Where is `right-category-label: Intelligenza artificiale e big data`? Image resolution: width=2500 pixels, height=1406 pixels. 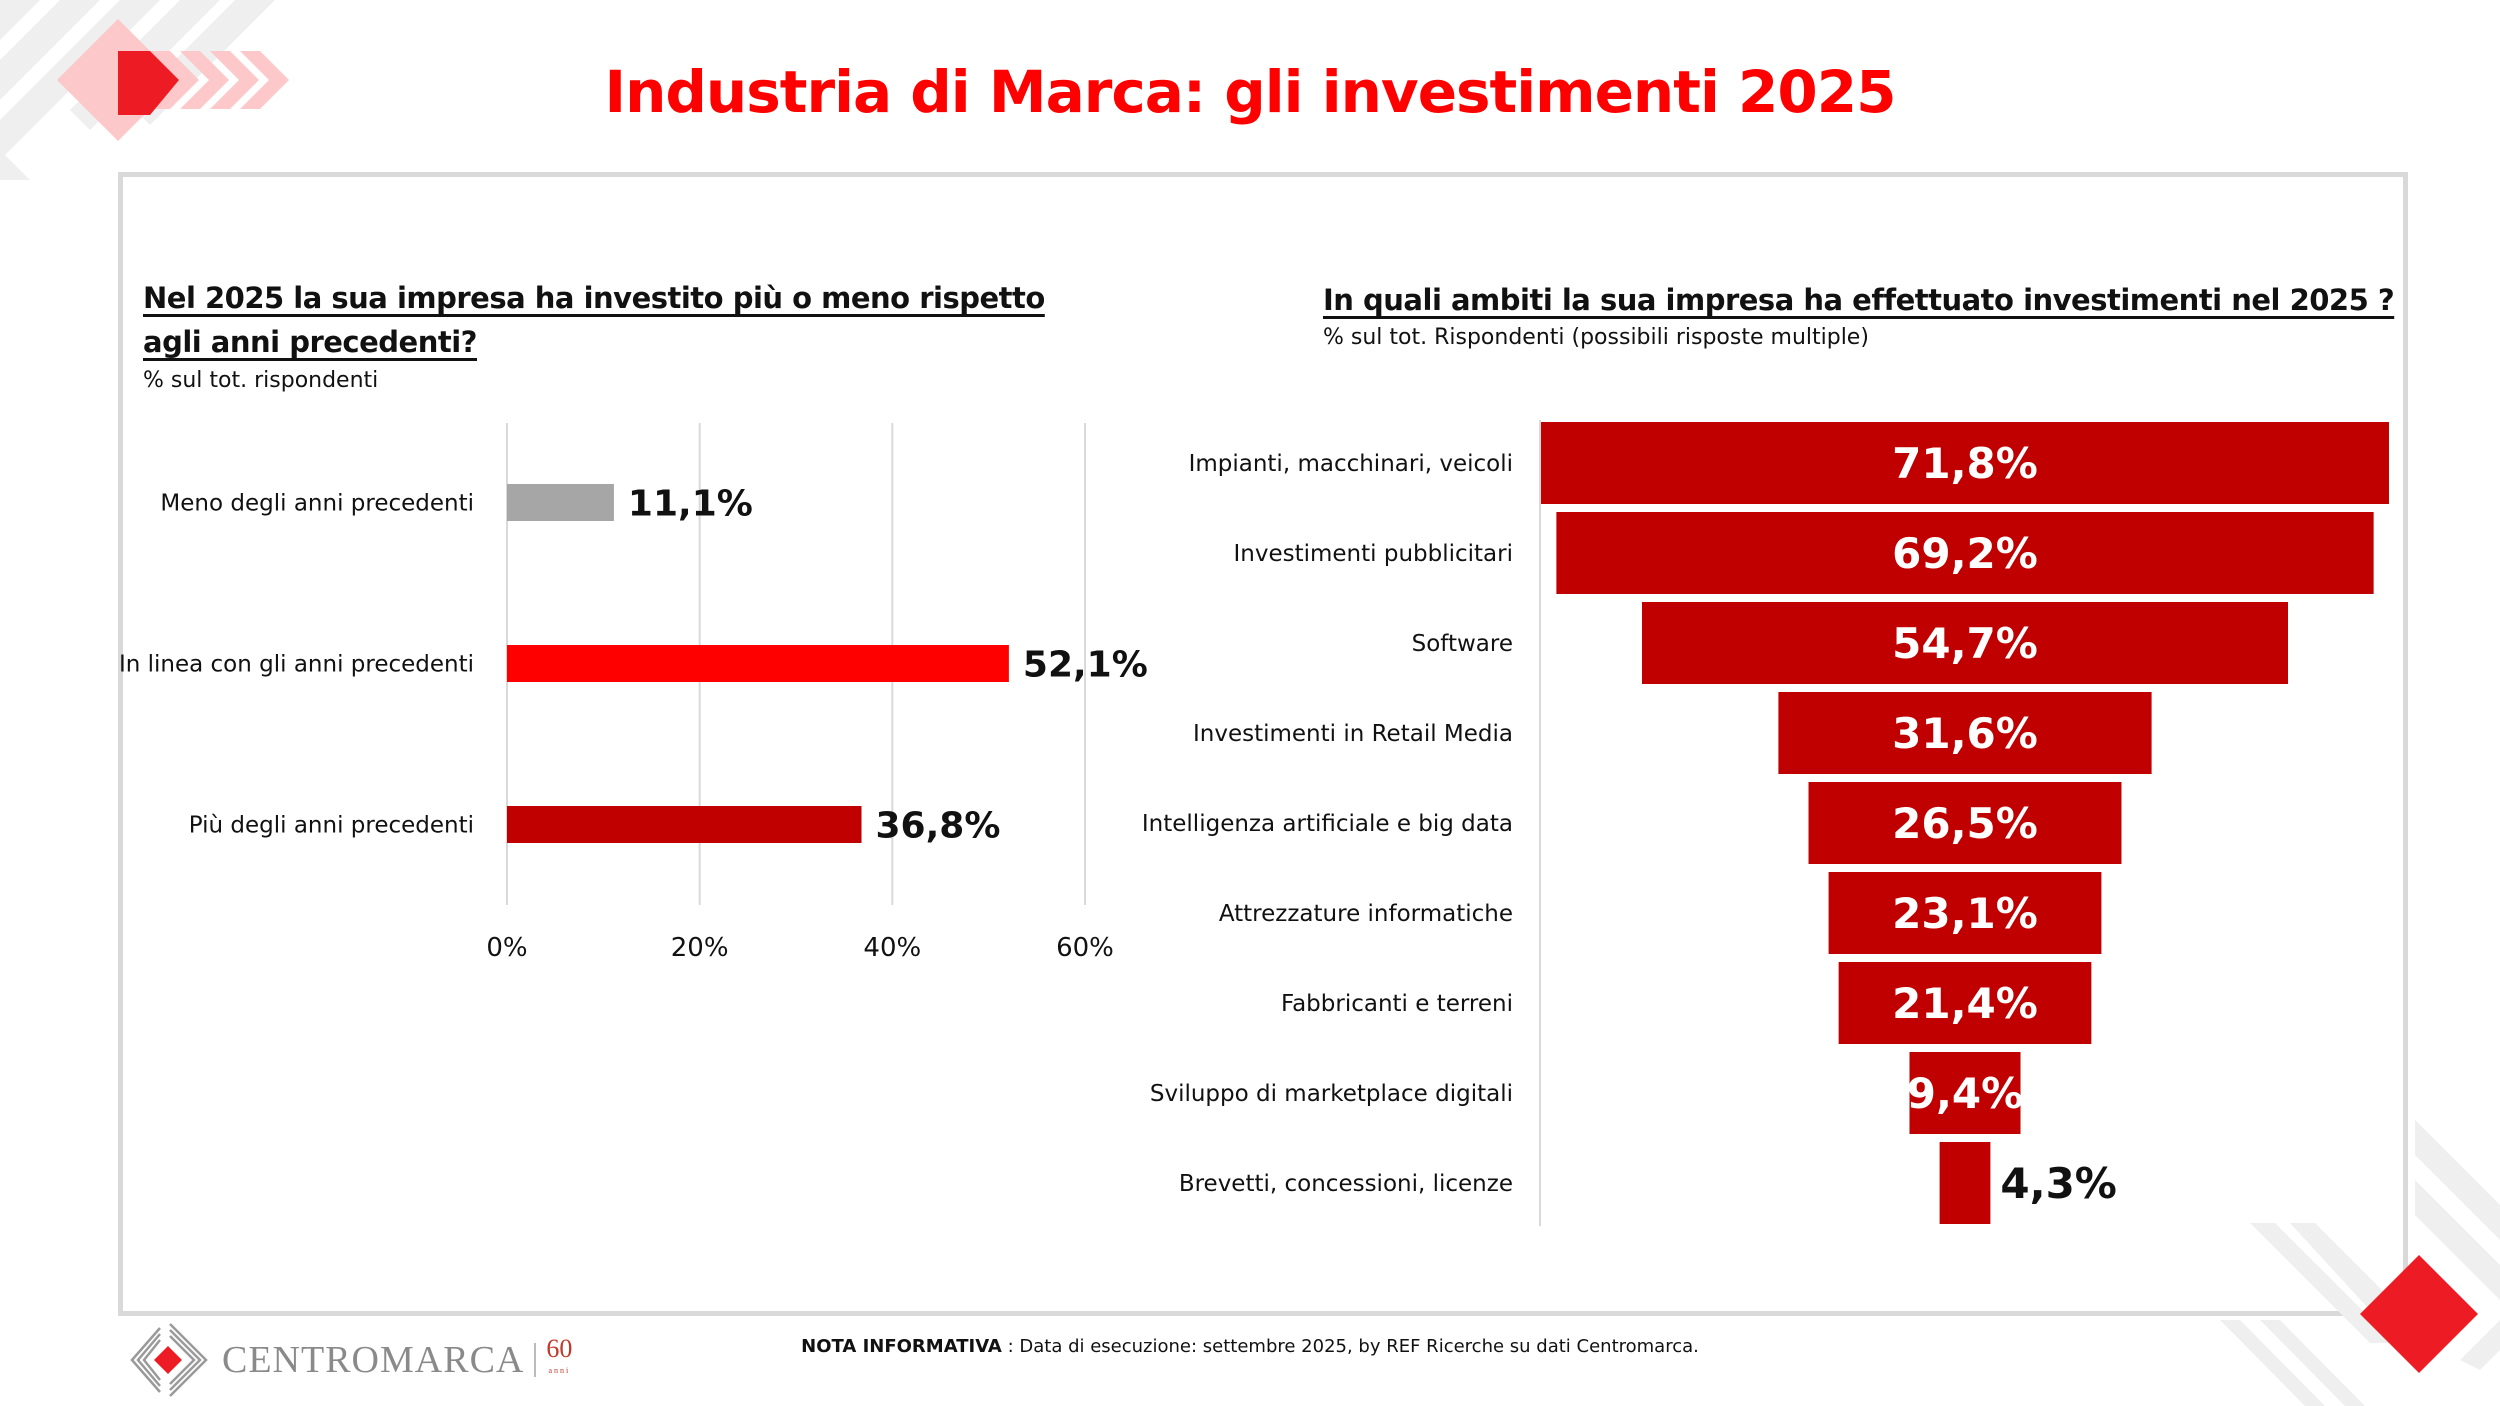
right-category-label: Intelligenza artificiale e big data is located at coordinates (1327, 824).